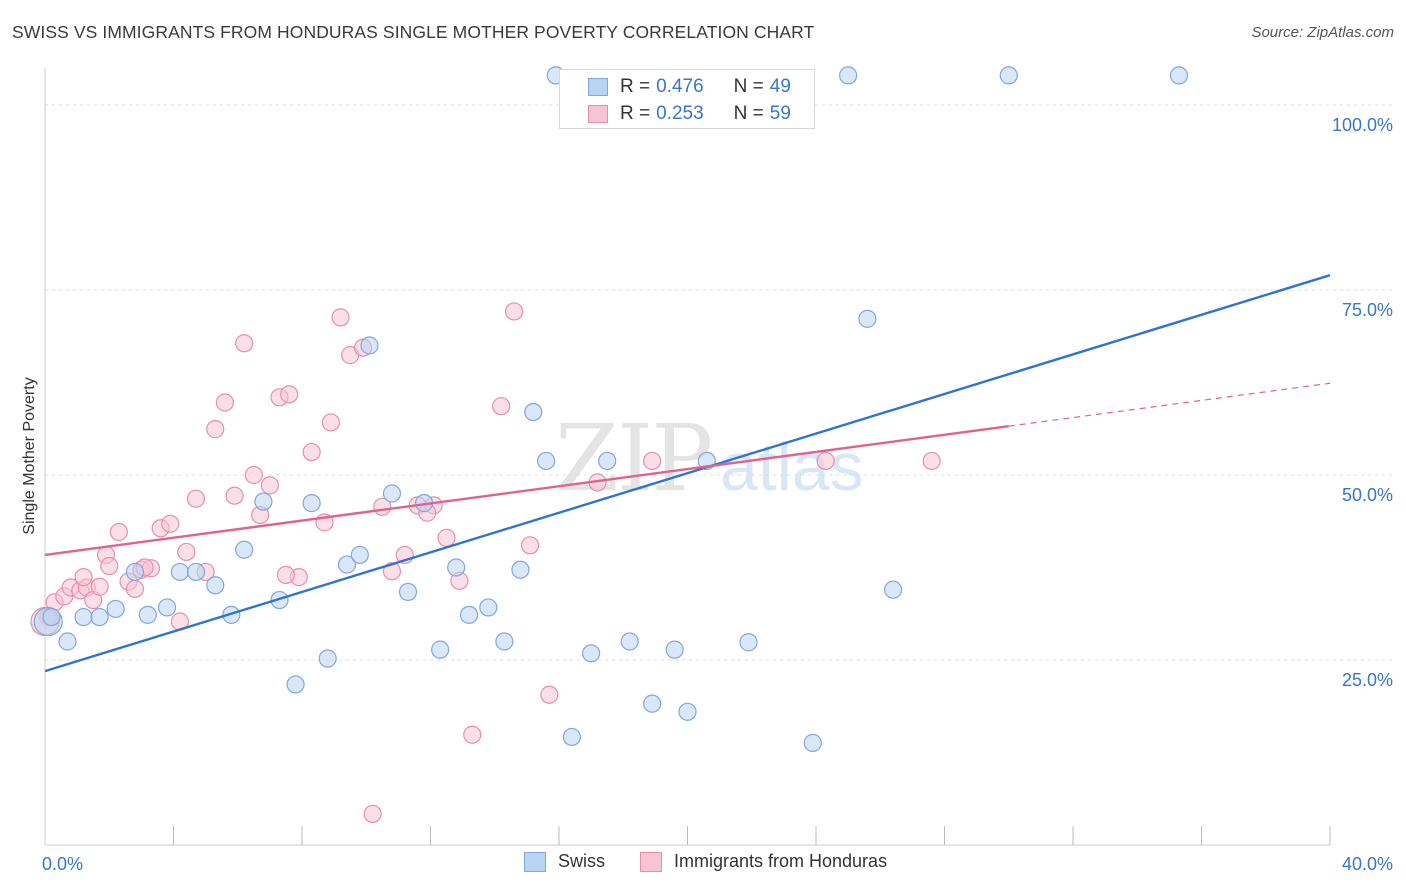  I want to click on x-tick-label-0: 0.0%, so click(62, 864).